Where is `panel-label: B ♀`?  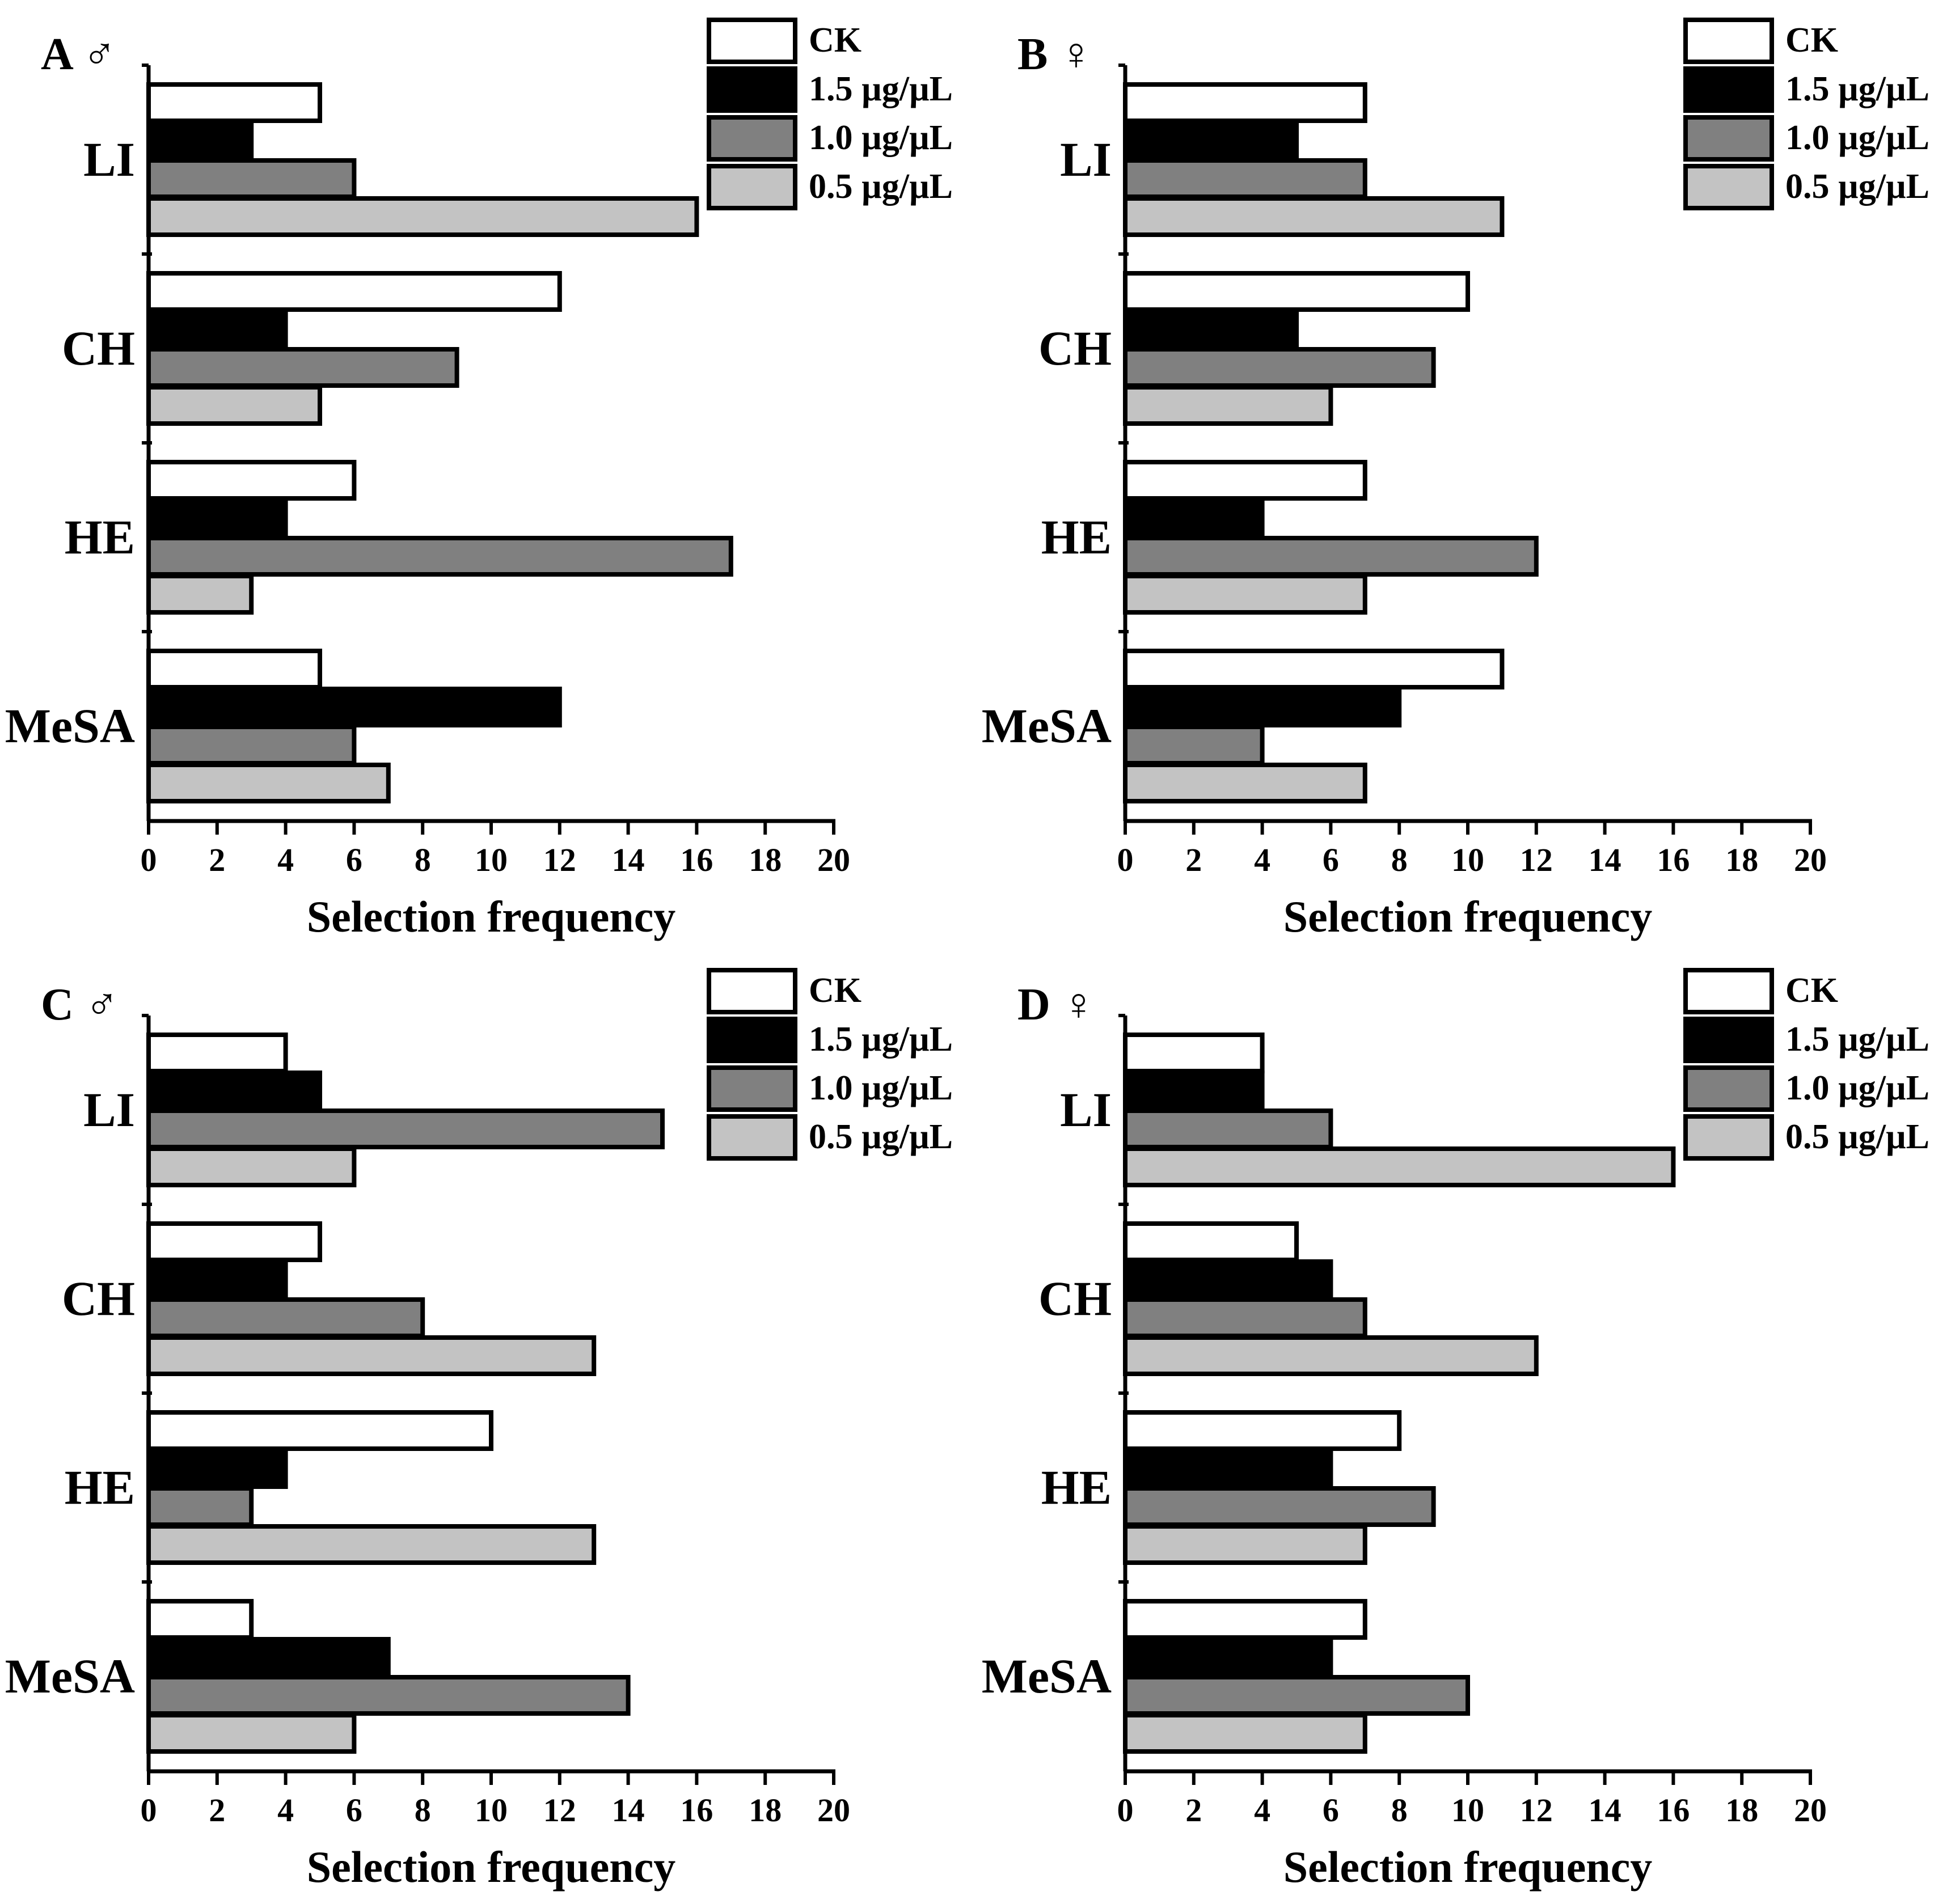
panel-label: B ♀ is located at coordinates (1055, 54).